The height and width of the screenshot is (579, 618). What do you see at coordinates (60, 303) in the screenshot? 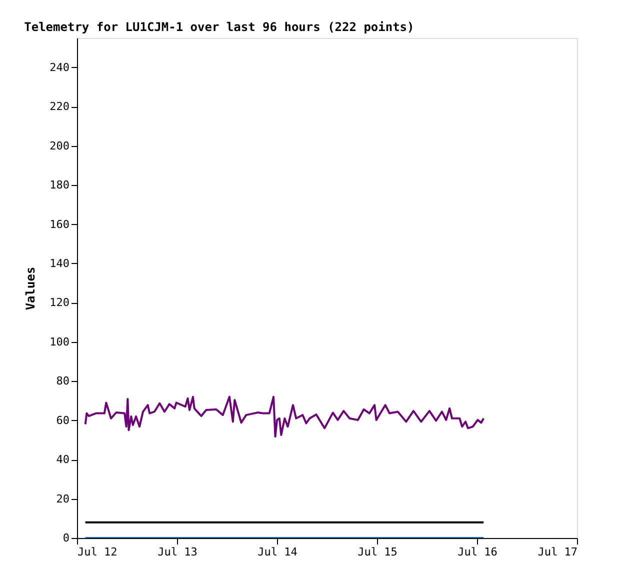
I see `y-tick-label: 120` at bounding box center [60, 303].